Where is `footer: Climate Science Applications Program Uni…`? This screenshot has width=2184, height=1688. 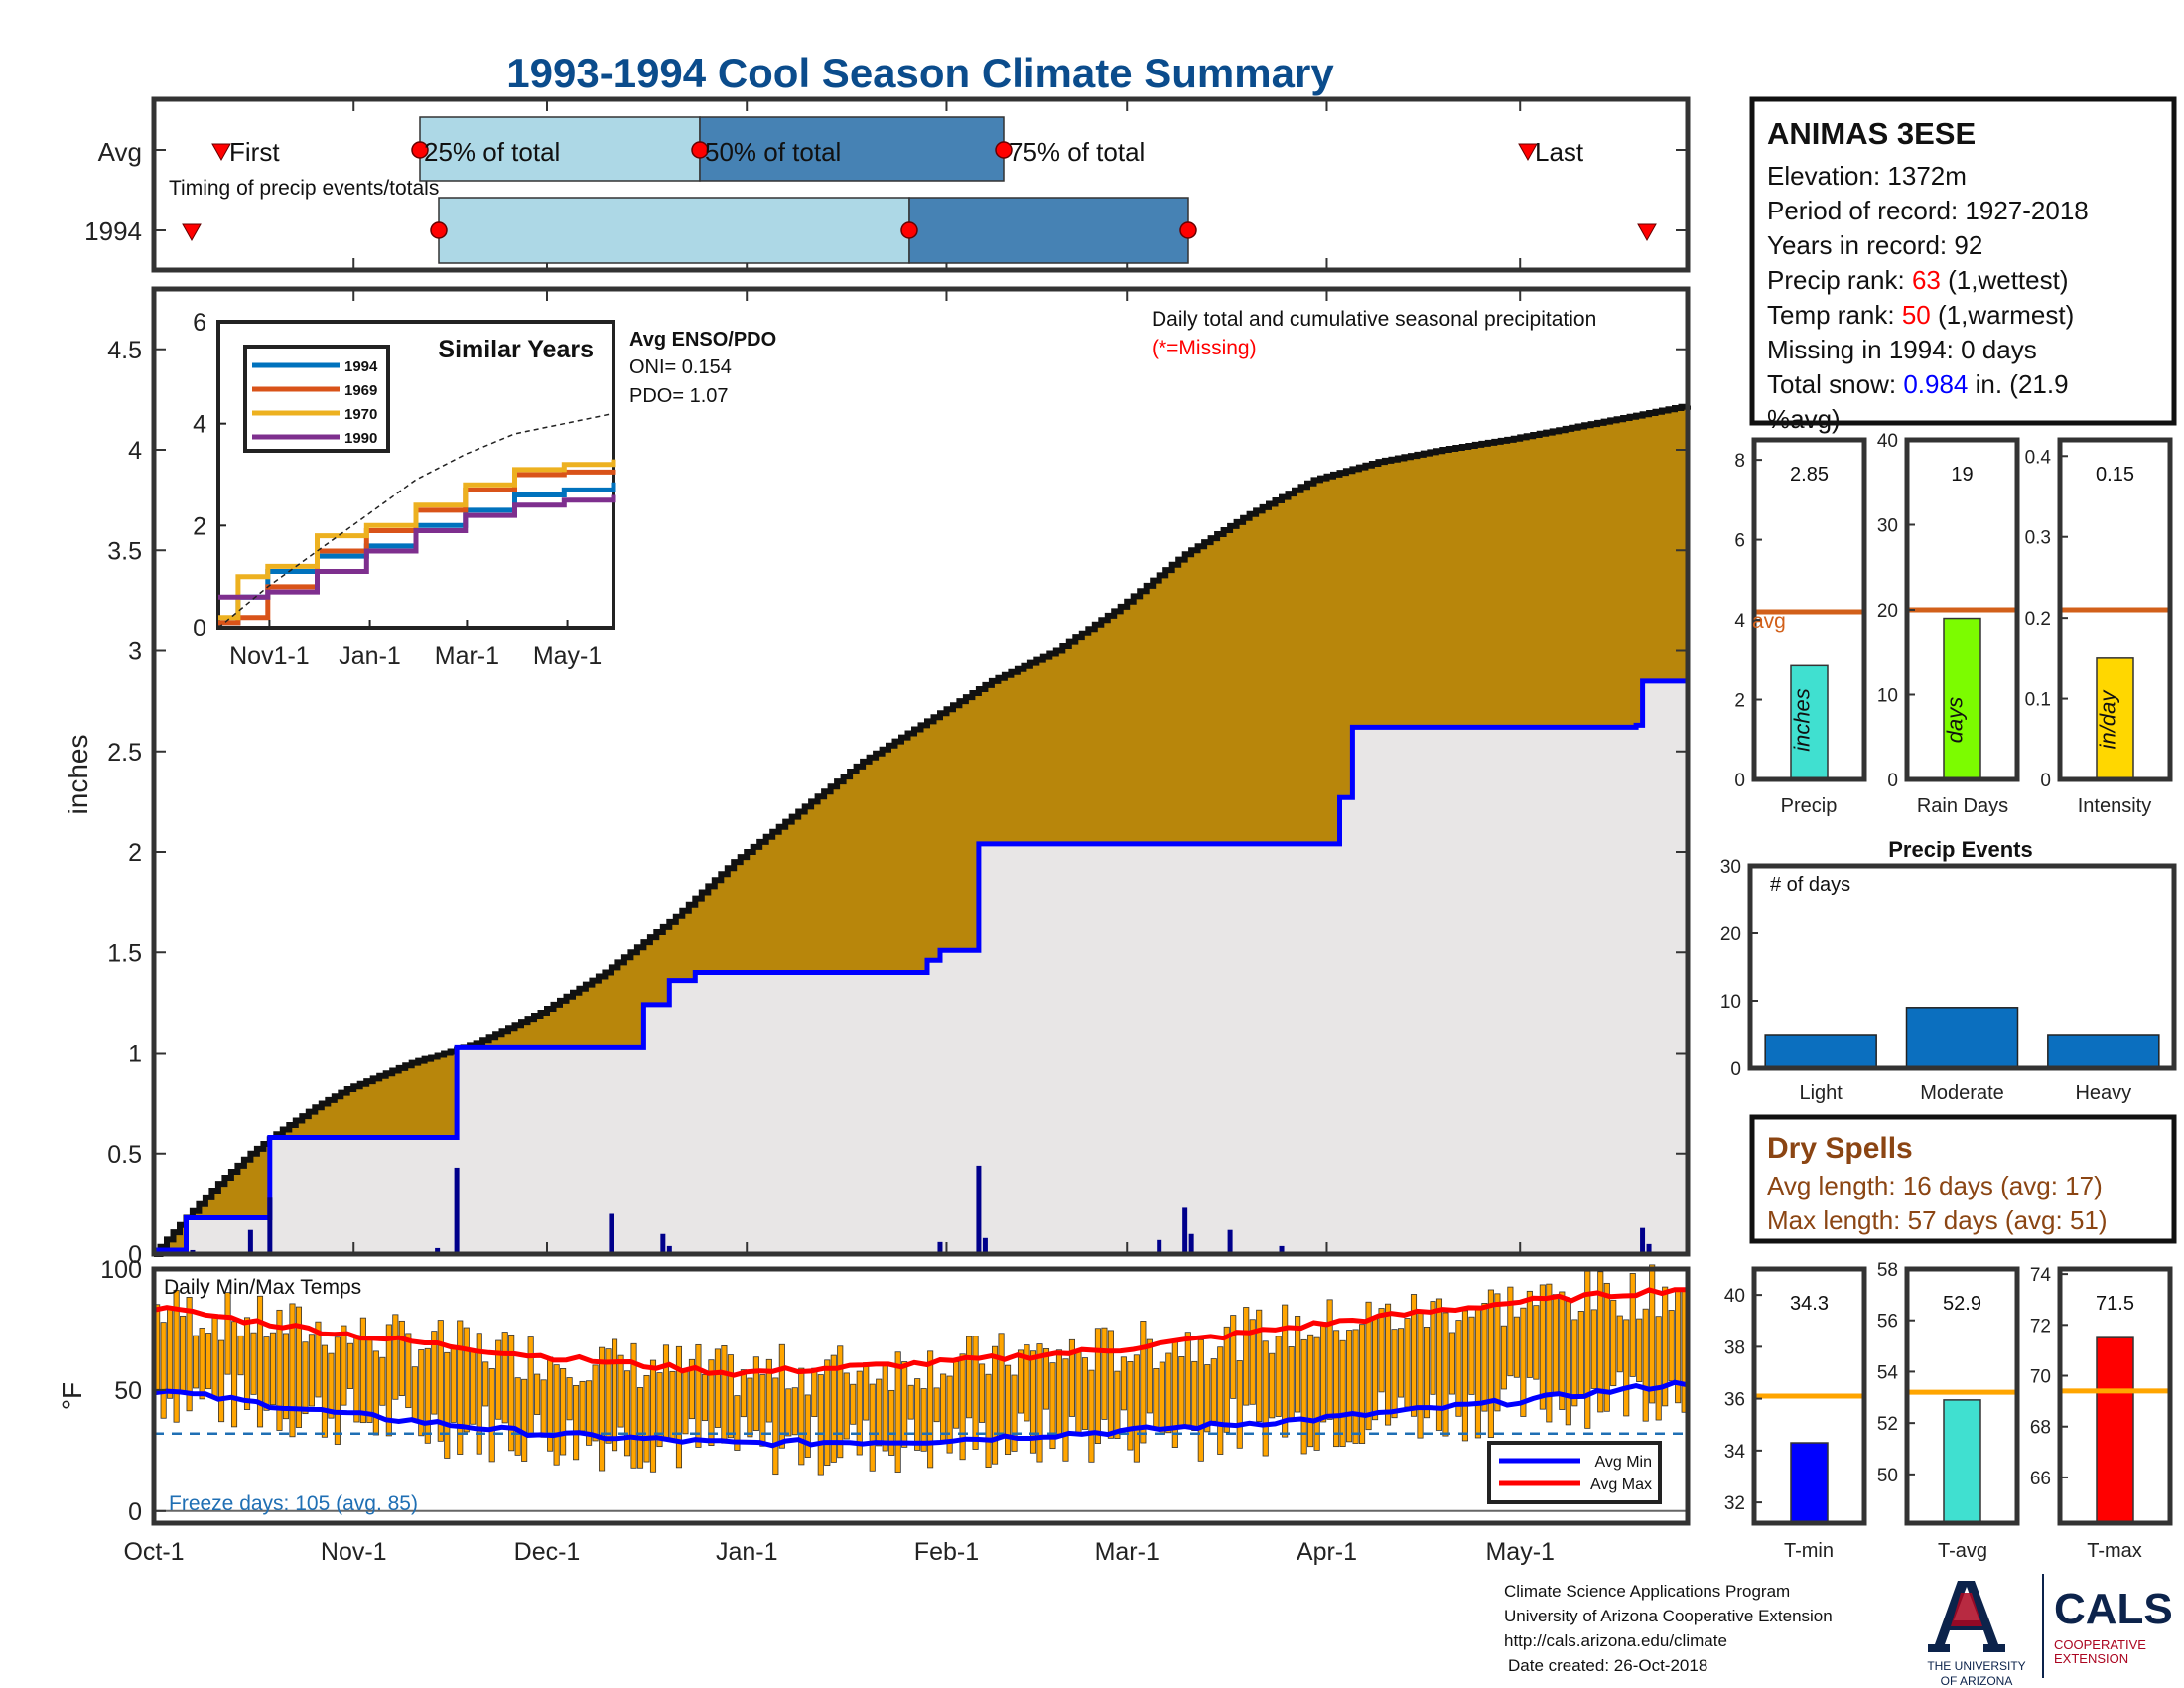
footer: Climate Science Applications Program Uni… is located at coordinates (1838, 1631).